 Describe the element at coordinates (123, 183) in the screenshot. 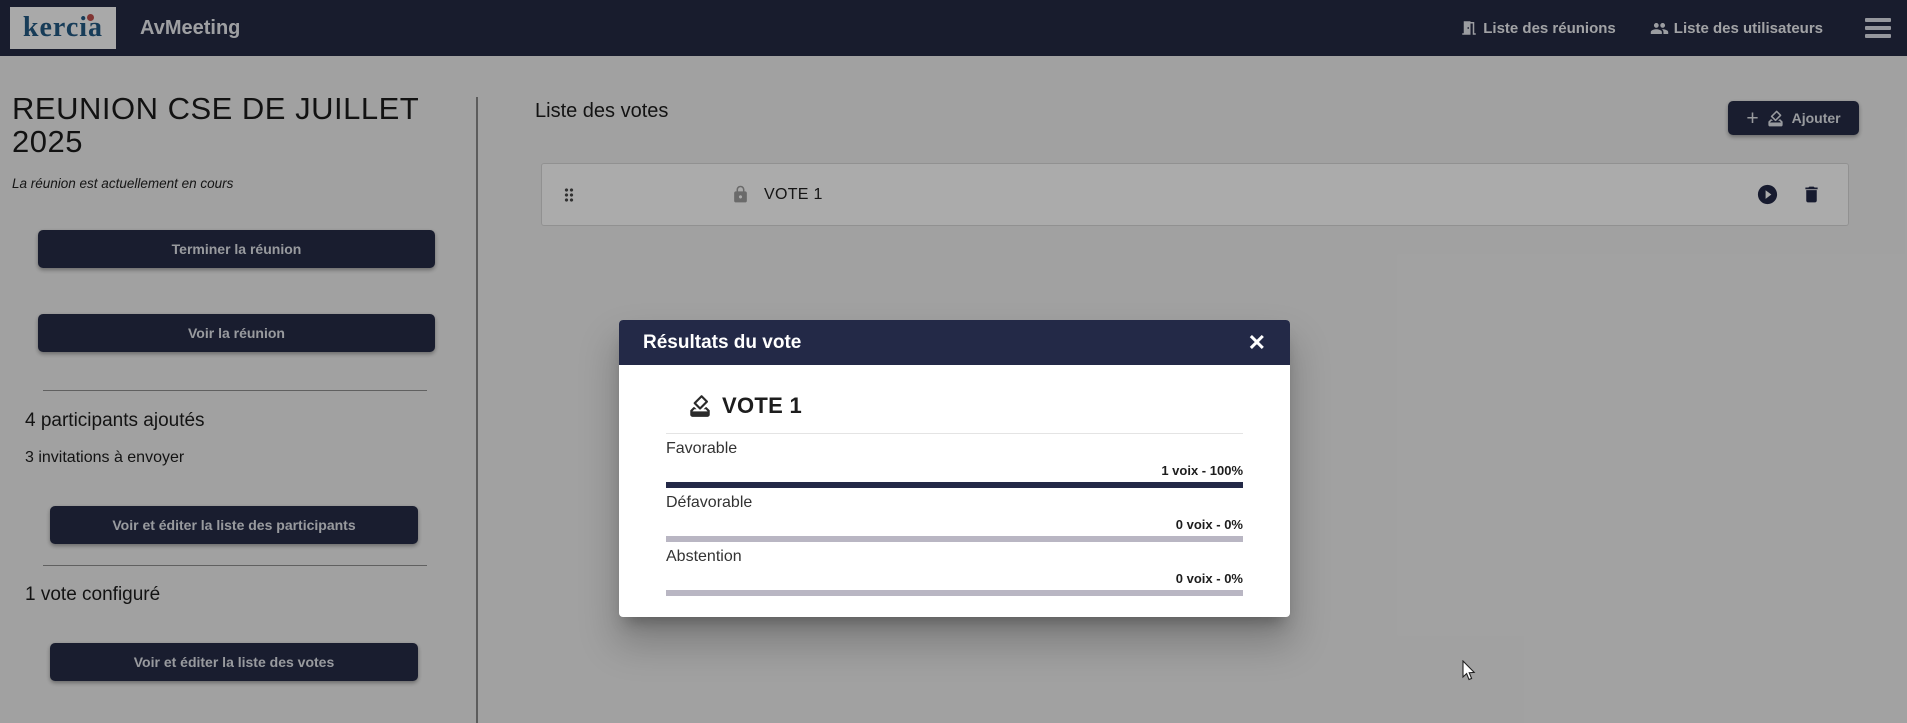

I see `meeting-status-text: La réunion est actuellement en cours` at that location.